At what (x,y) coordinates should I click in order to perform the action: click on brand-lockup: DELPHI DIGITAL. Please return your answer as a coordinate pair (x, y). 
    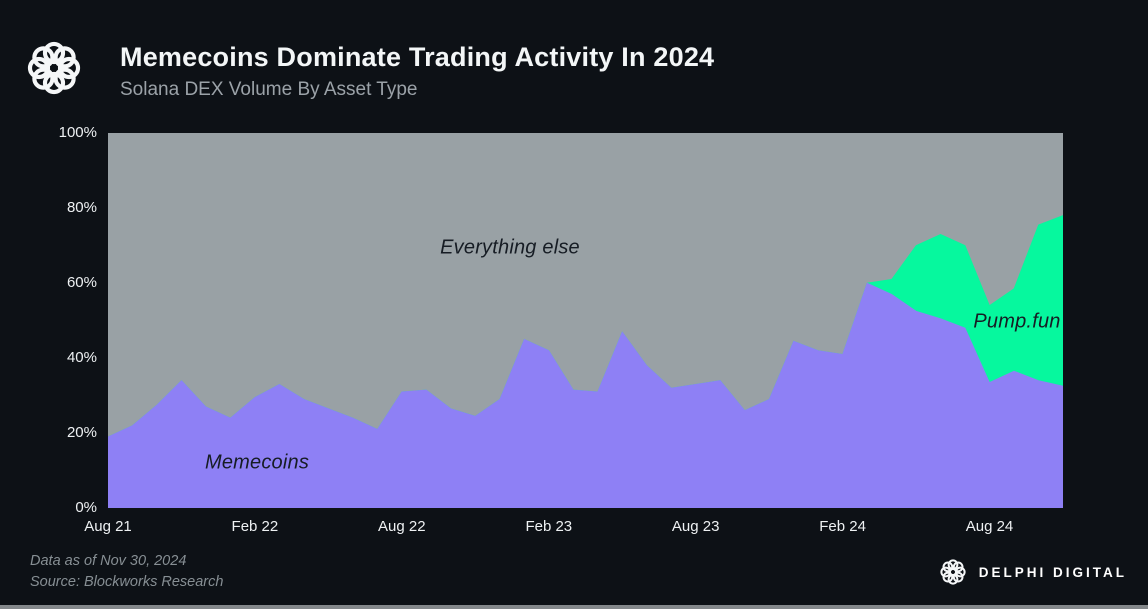
    Looking at the image, I should click on (1032, 572).